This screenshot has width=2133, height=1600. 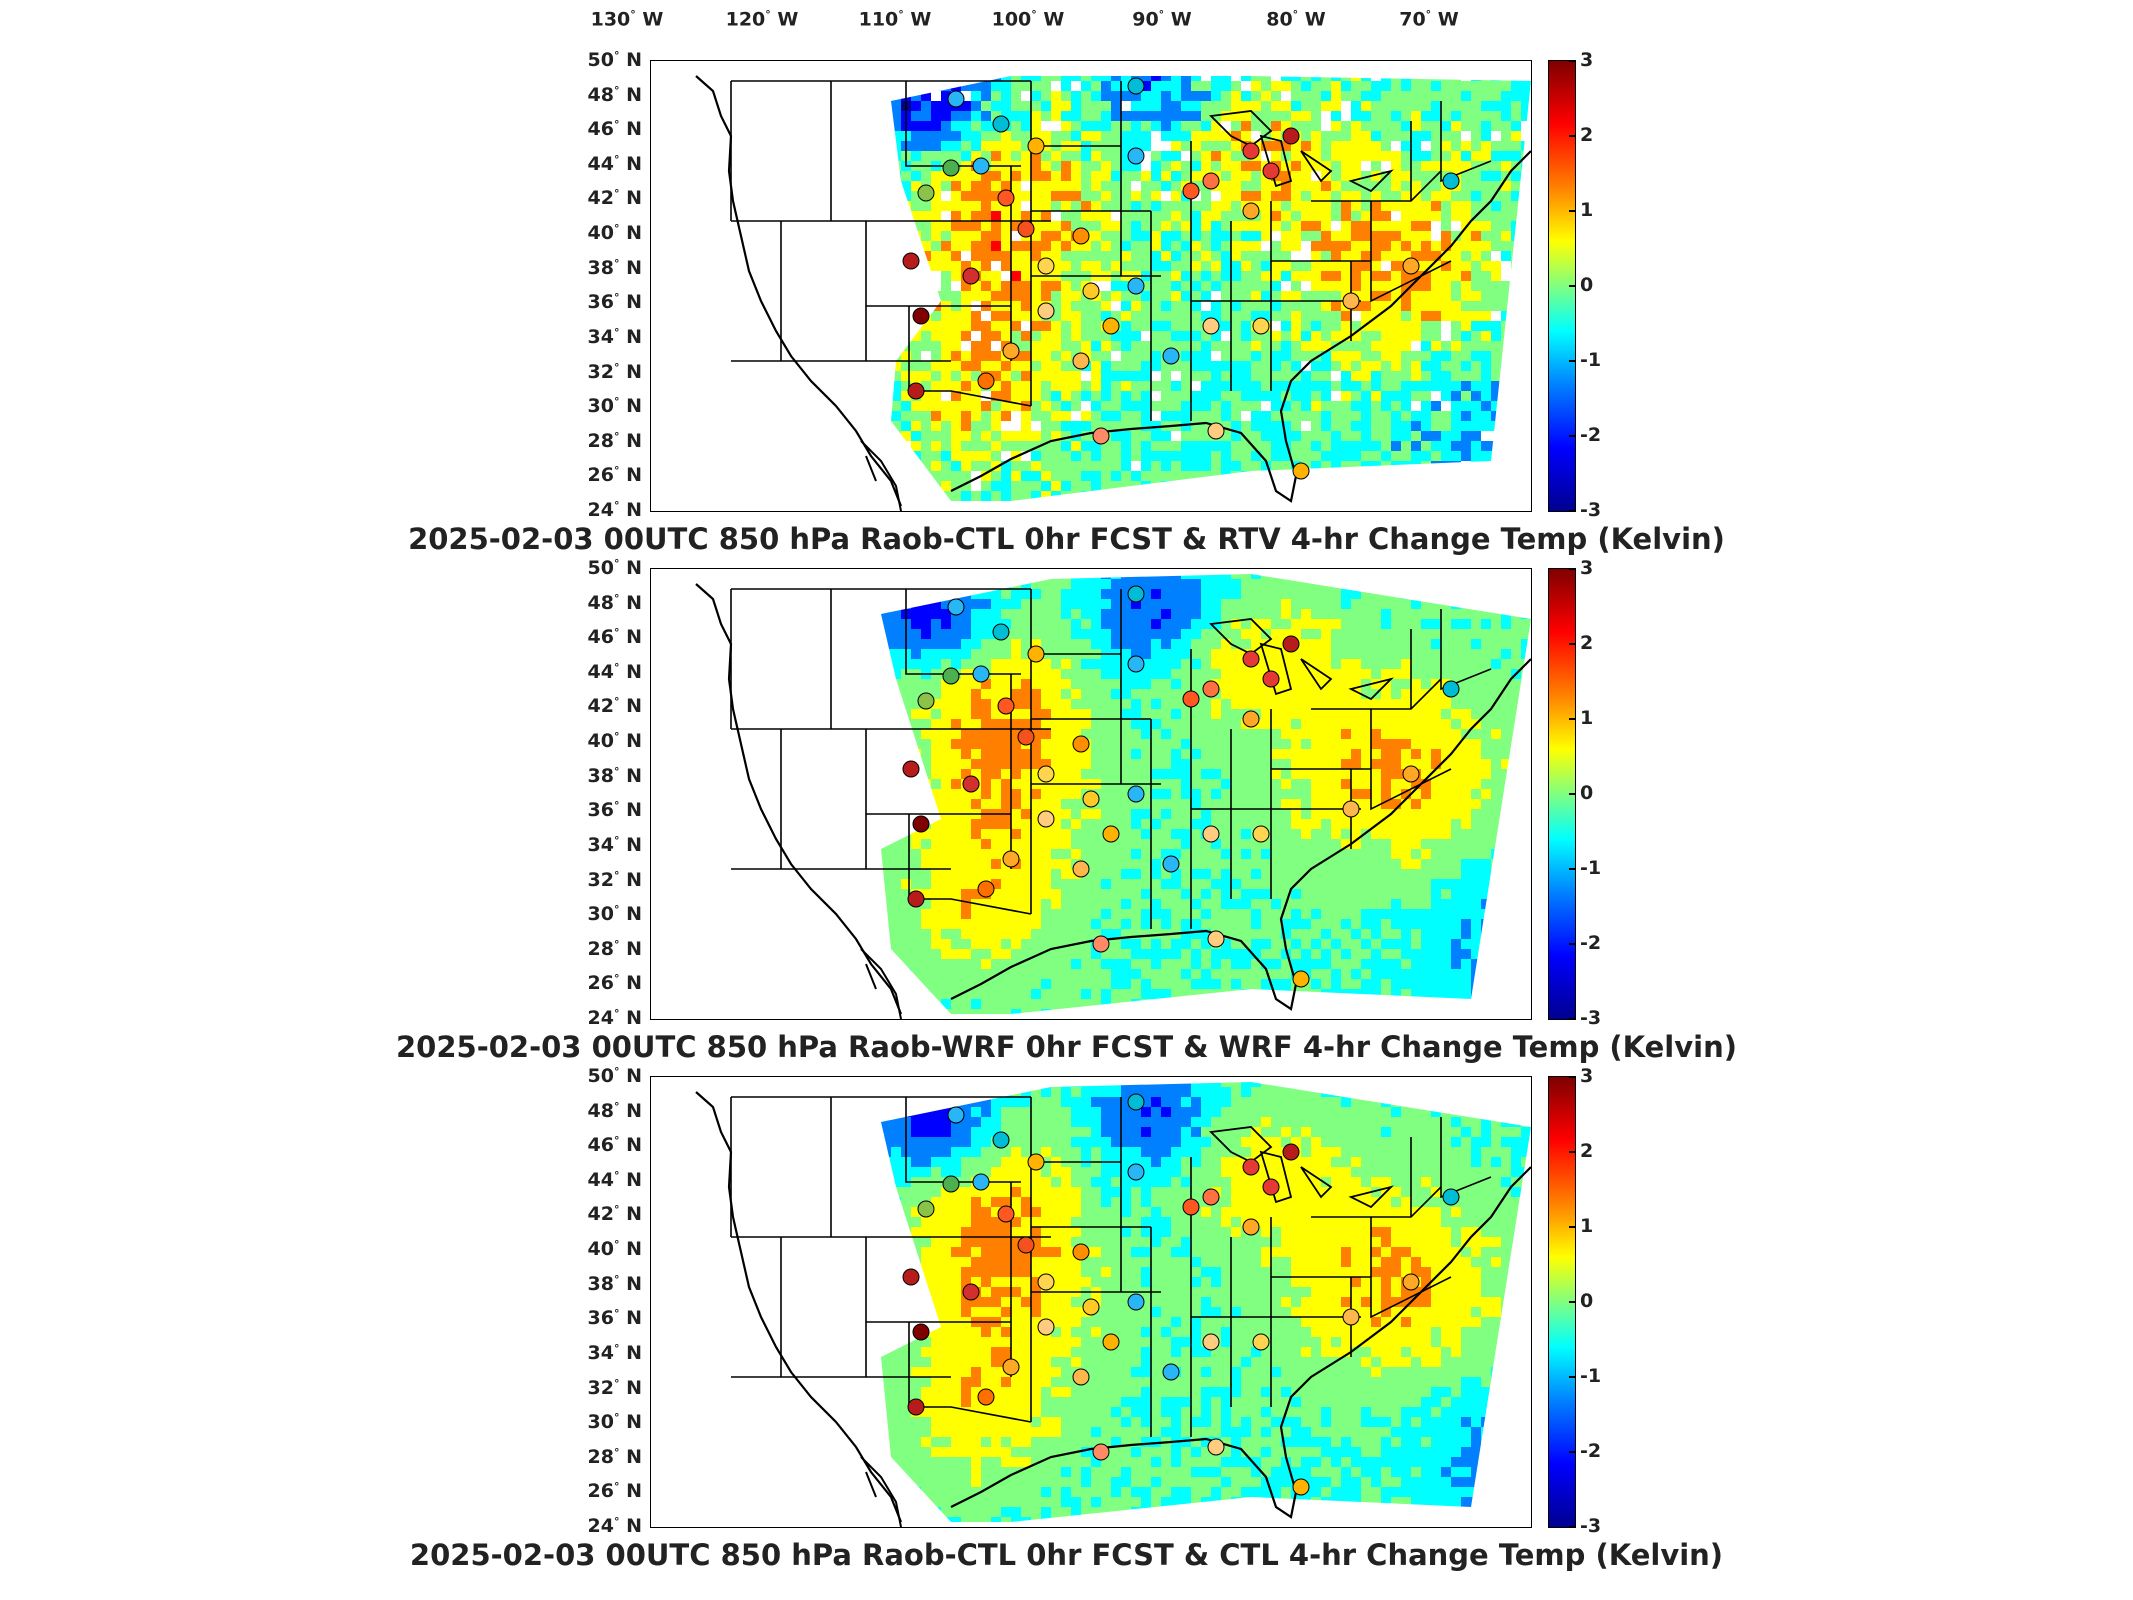 What do you see at coordinates (1081, 236) in the screenshot?
I see `raob-station-marker` at bounding box center [1081, 236].